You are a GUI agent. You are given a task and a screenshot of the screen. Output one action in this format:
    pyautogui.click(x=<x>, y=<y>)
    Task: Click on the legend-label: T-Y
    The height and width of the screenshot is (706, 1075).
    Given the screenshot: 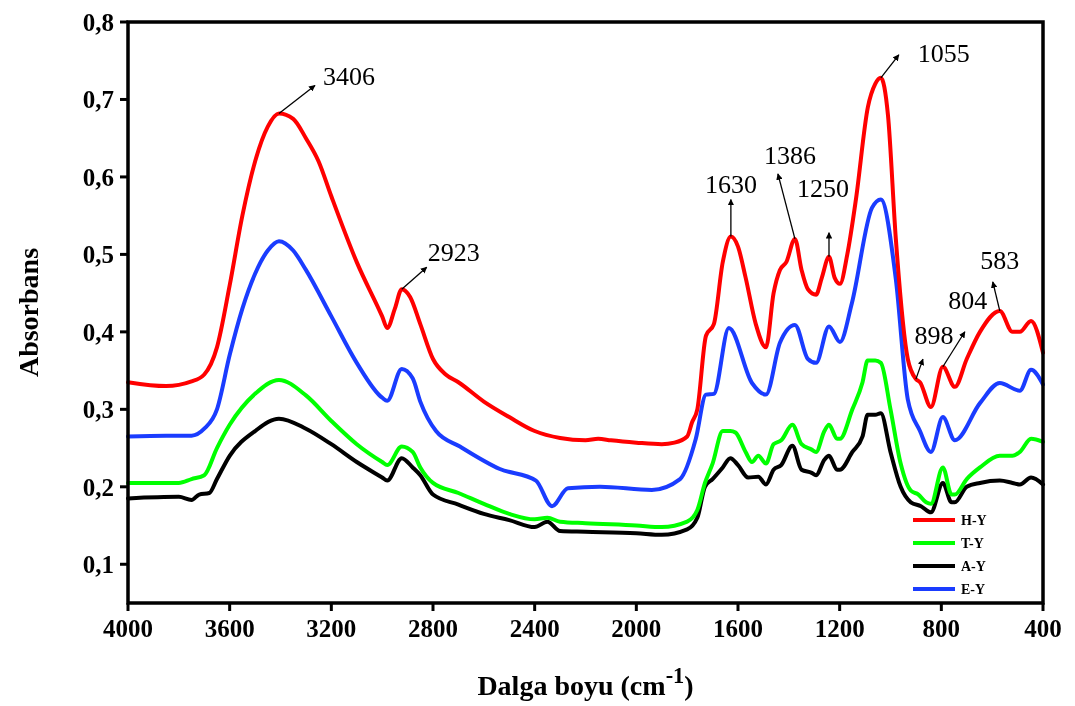 What is the action you would take?
    pyautogui.click(x=972, y=543)
    